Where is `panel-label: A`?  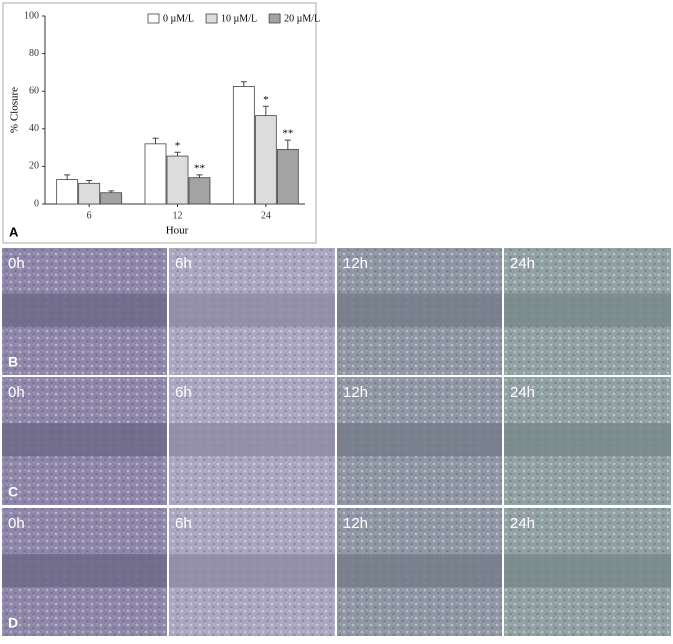
panel-label: A is located at coordinates (14, 231).